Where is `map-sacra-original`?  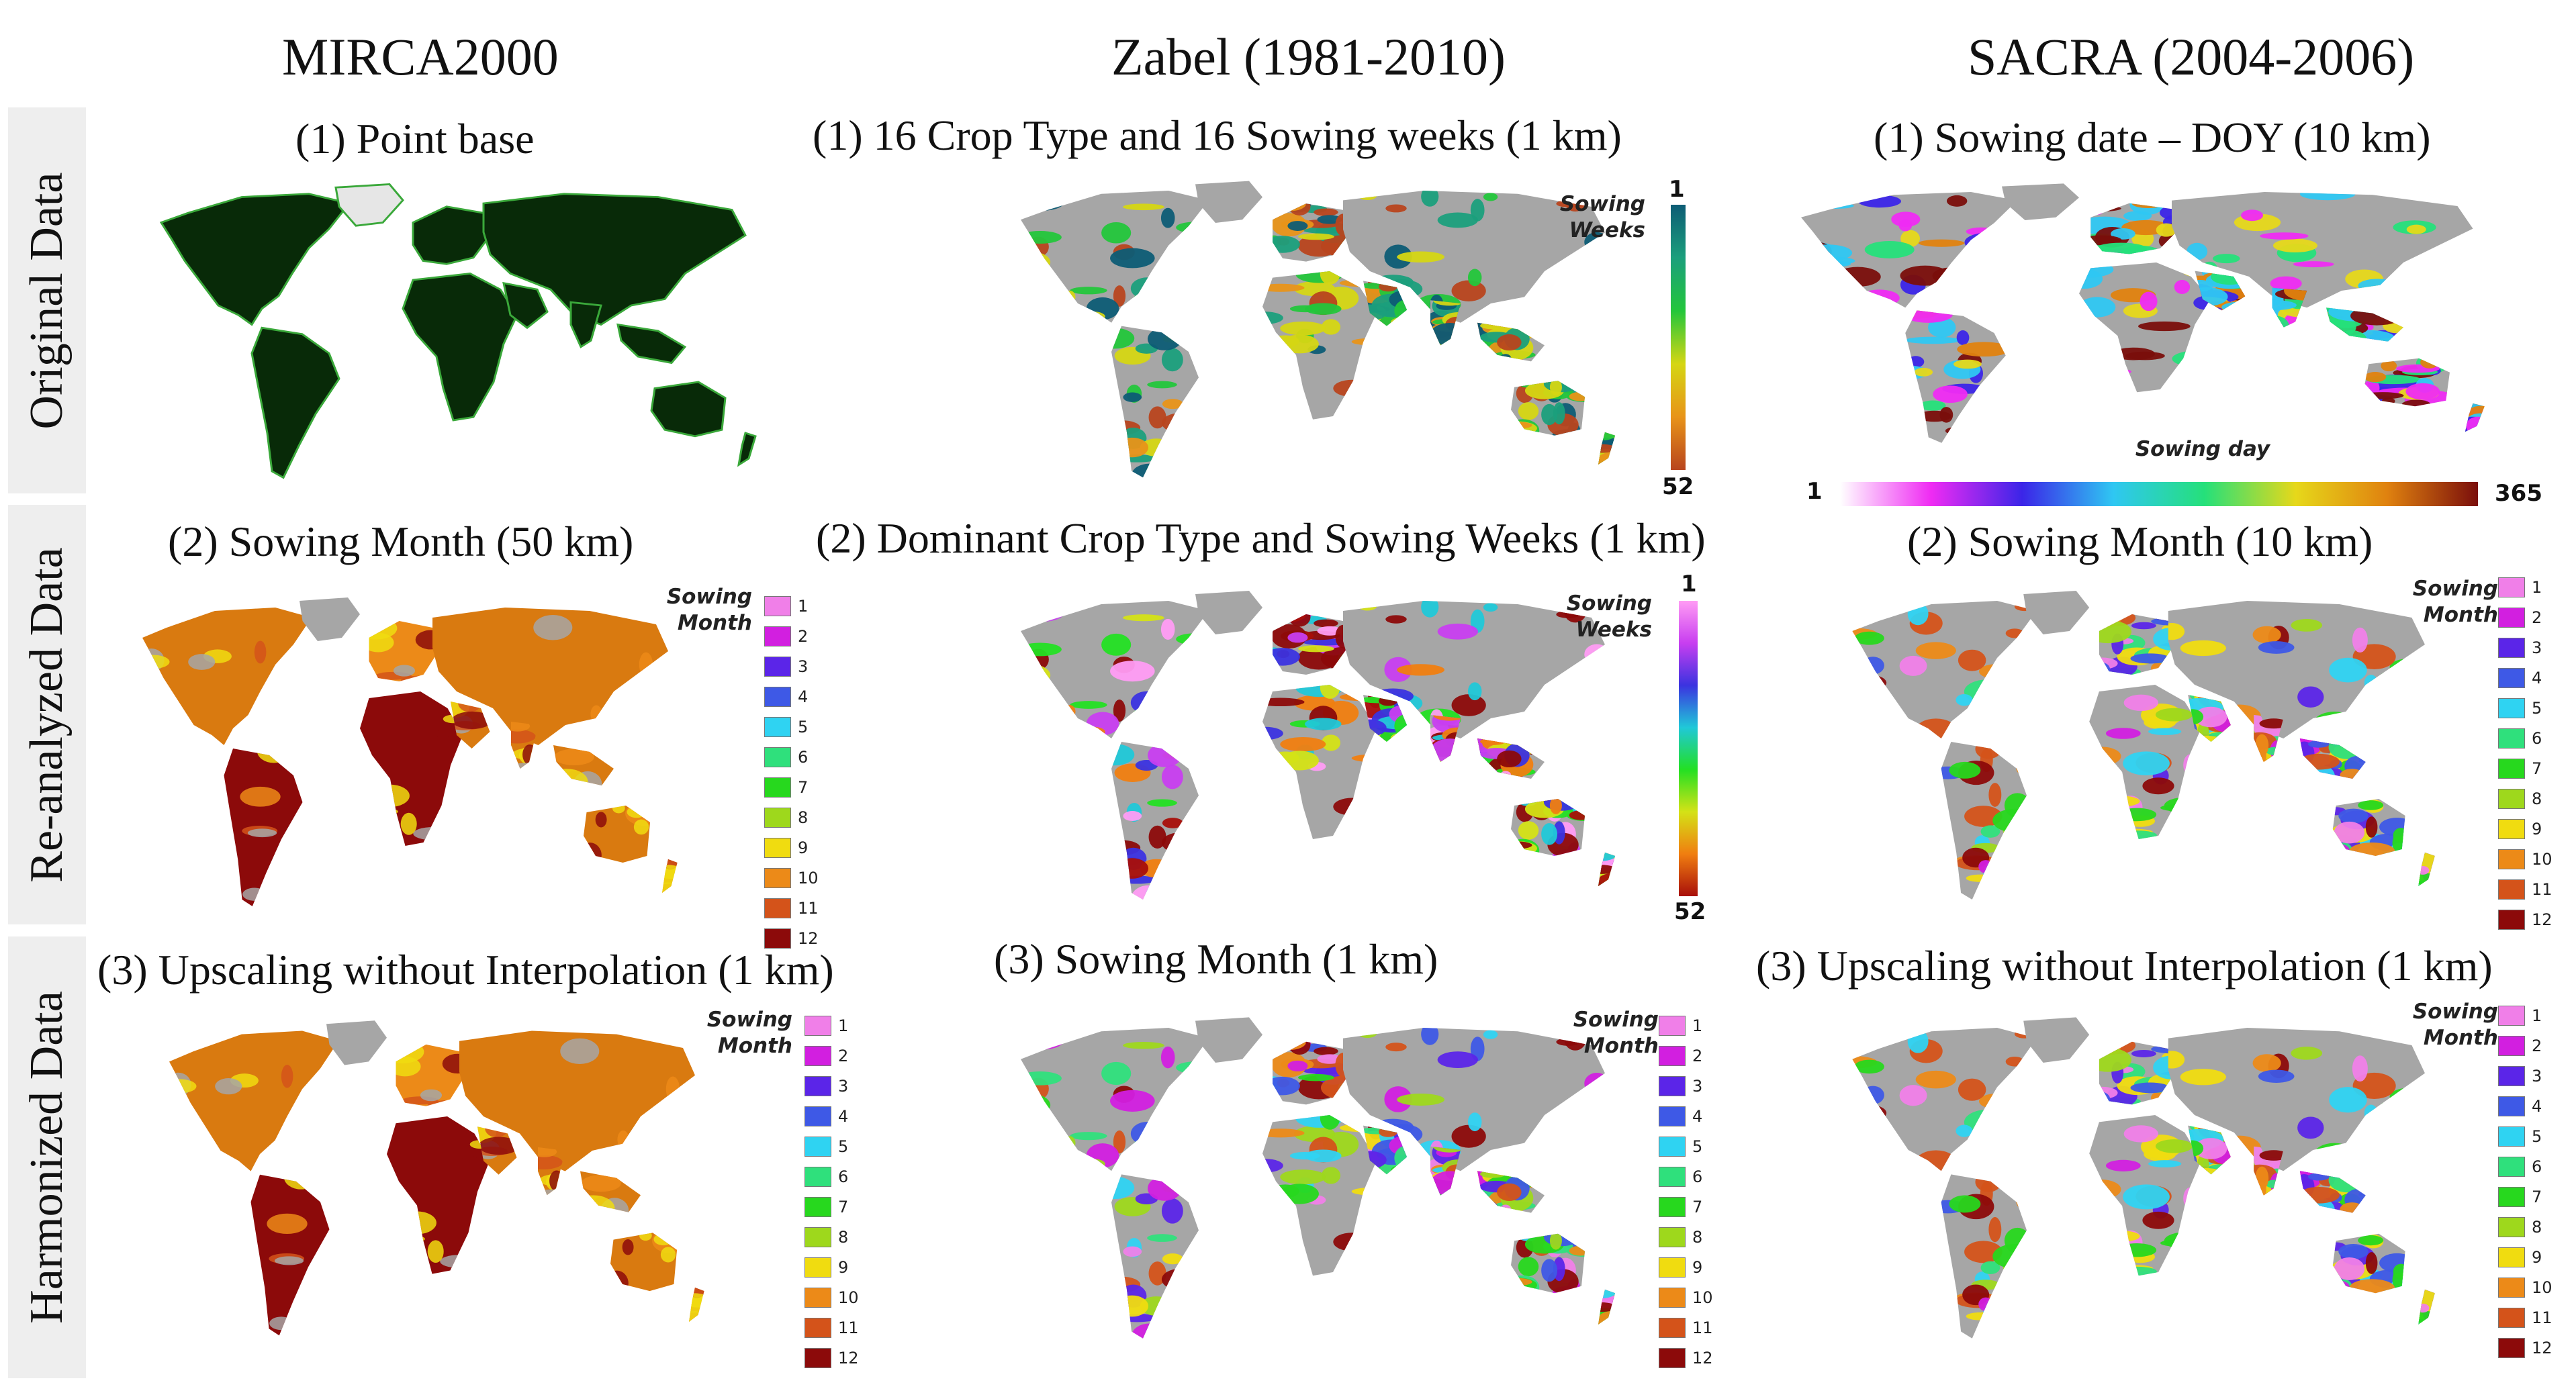 map-sacra-original is located at coordinates (2125, 319).